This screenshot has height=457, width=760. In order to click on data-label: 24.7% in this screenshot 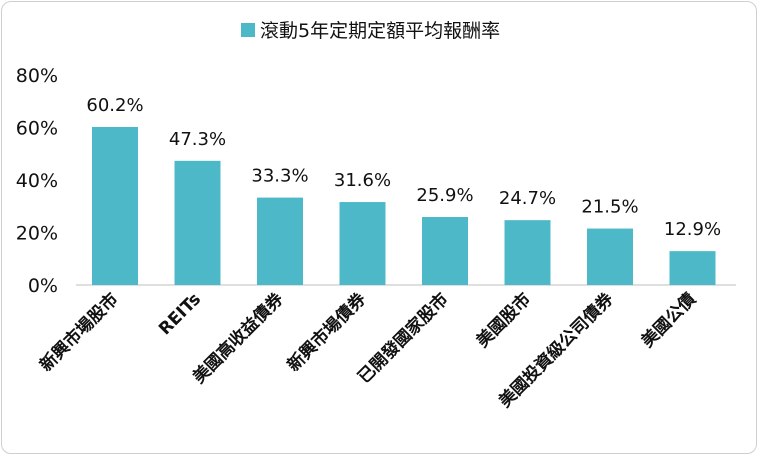, I will do `click(527, 198)`.